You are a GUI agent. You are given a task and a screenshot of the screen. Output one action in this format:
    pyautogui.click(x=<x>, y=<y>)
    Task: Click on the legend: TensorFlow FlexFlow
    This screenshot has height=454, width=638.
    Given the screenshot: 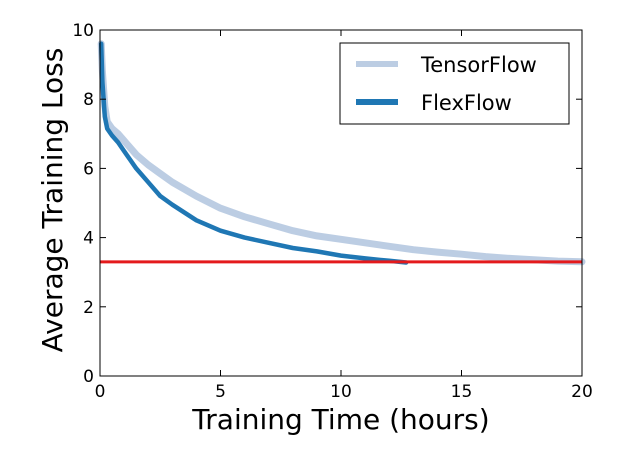 What is the action you would take?
    pyautogui.click(x=454, y=83)
    